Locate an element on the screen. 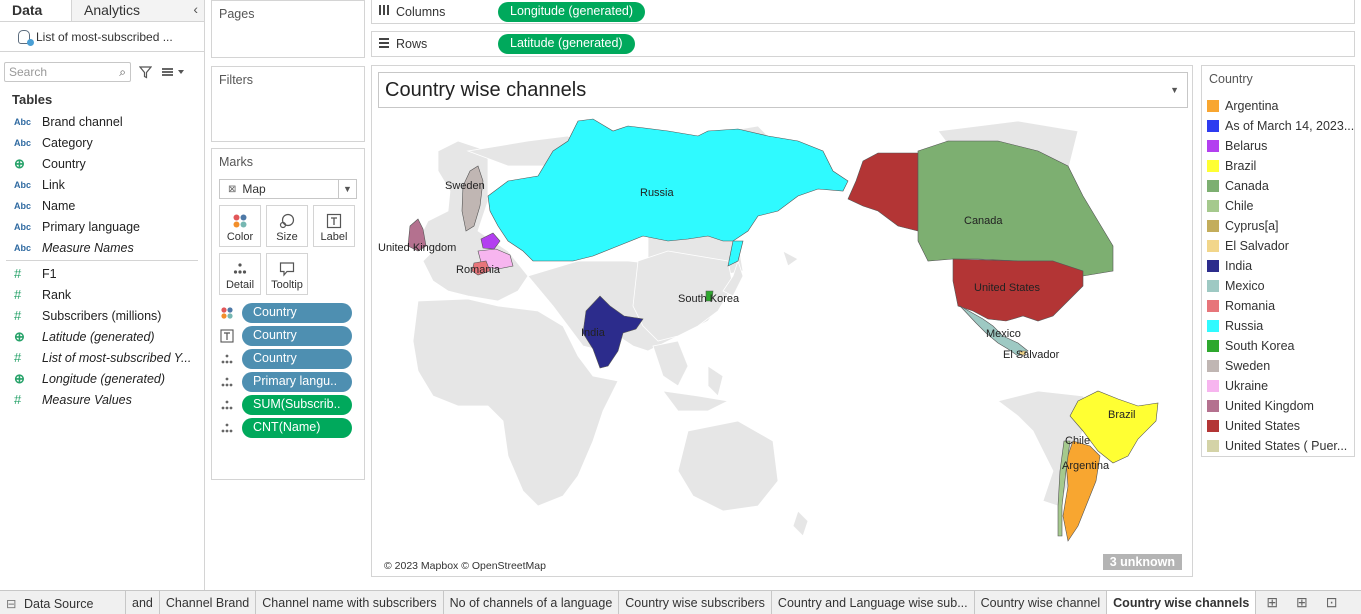  columns-pill: Longitude (generated) is located at coordinates (572, 11).